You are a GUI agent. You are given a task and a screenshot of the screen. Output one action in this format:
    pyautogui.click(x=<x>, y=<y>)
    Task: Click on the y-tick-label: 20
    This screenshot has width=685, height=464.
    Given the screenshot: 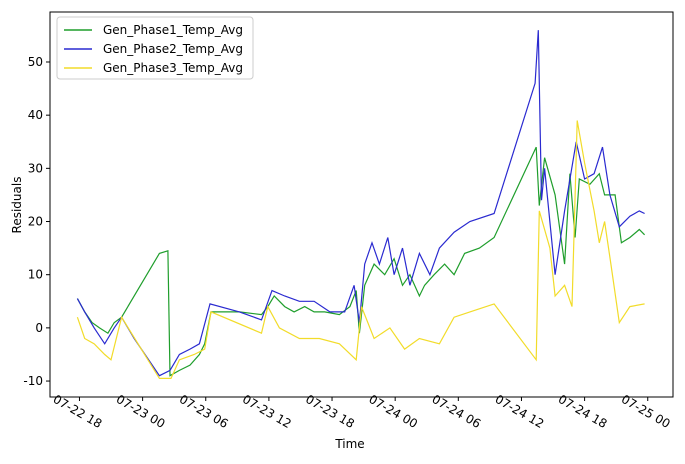 What is the action you would take?
    pyautogui.click(x=35, y=222)
    